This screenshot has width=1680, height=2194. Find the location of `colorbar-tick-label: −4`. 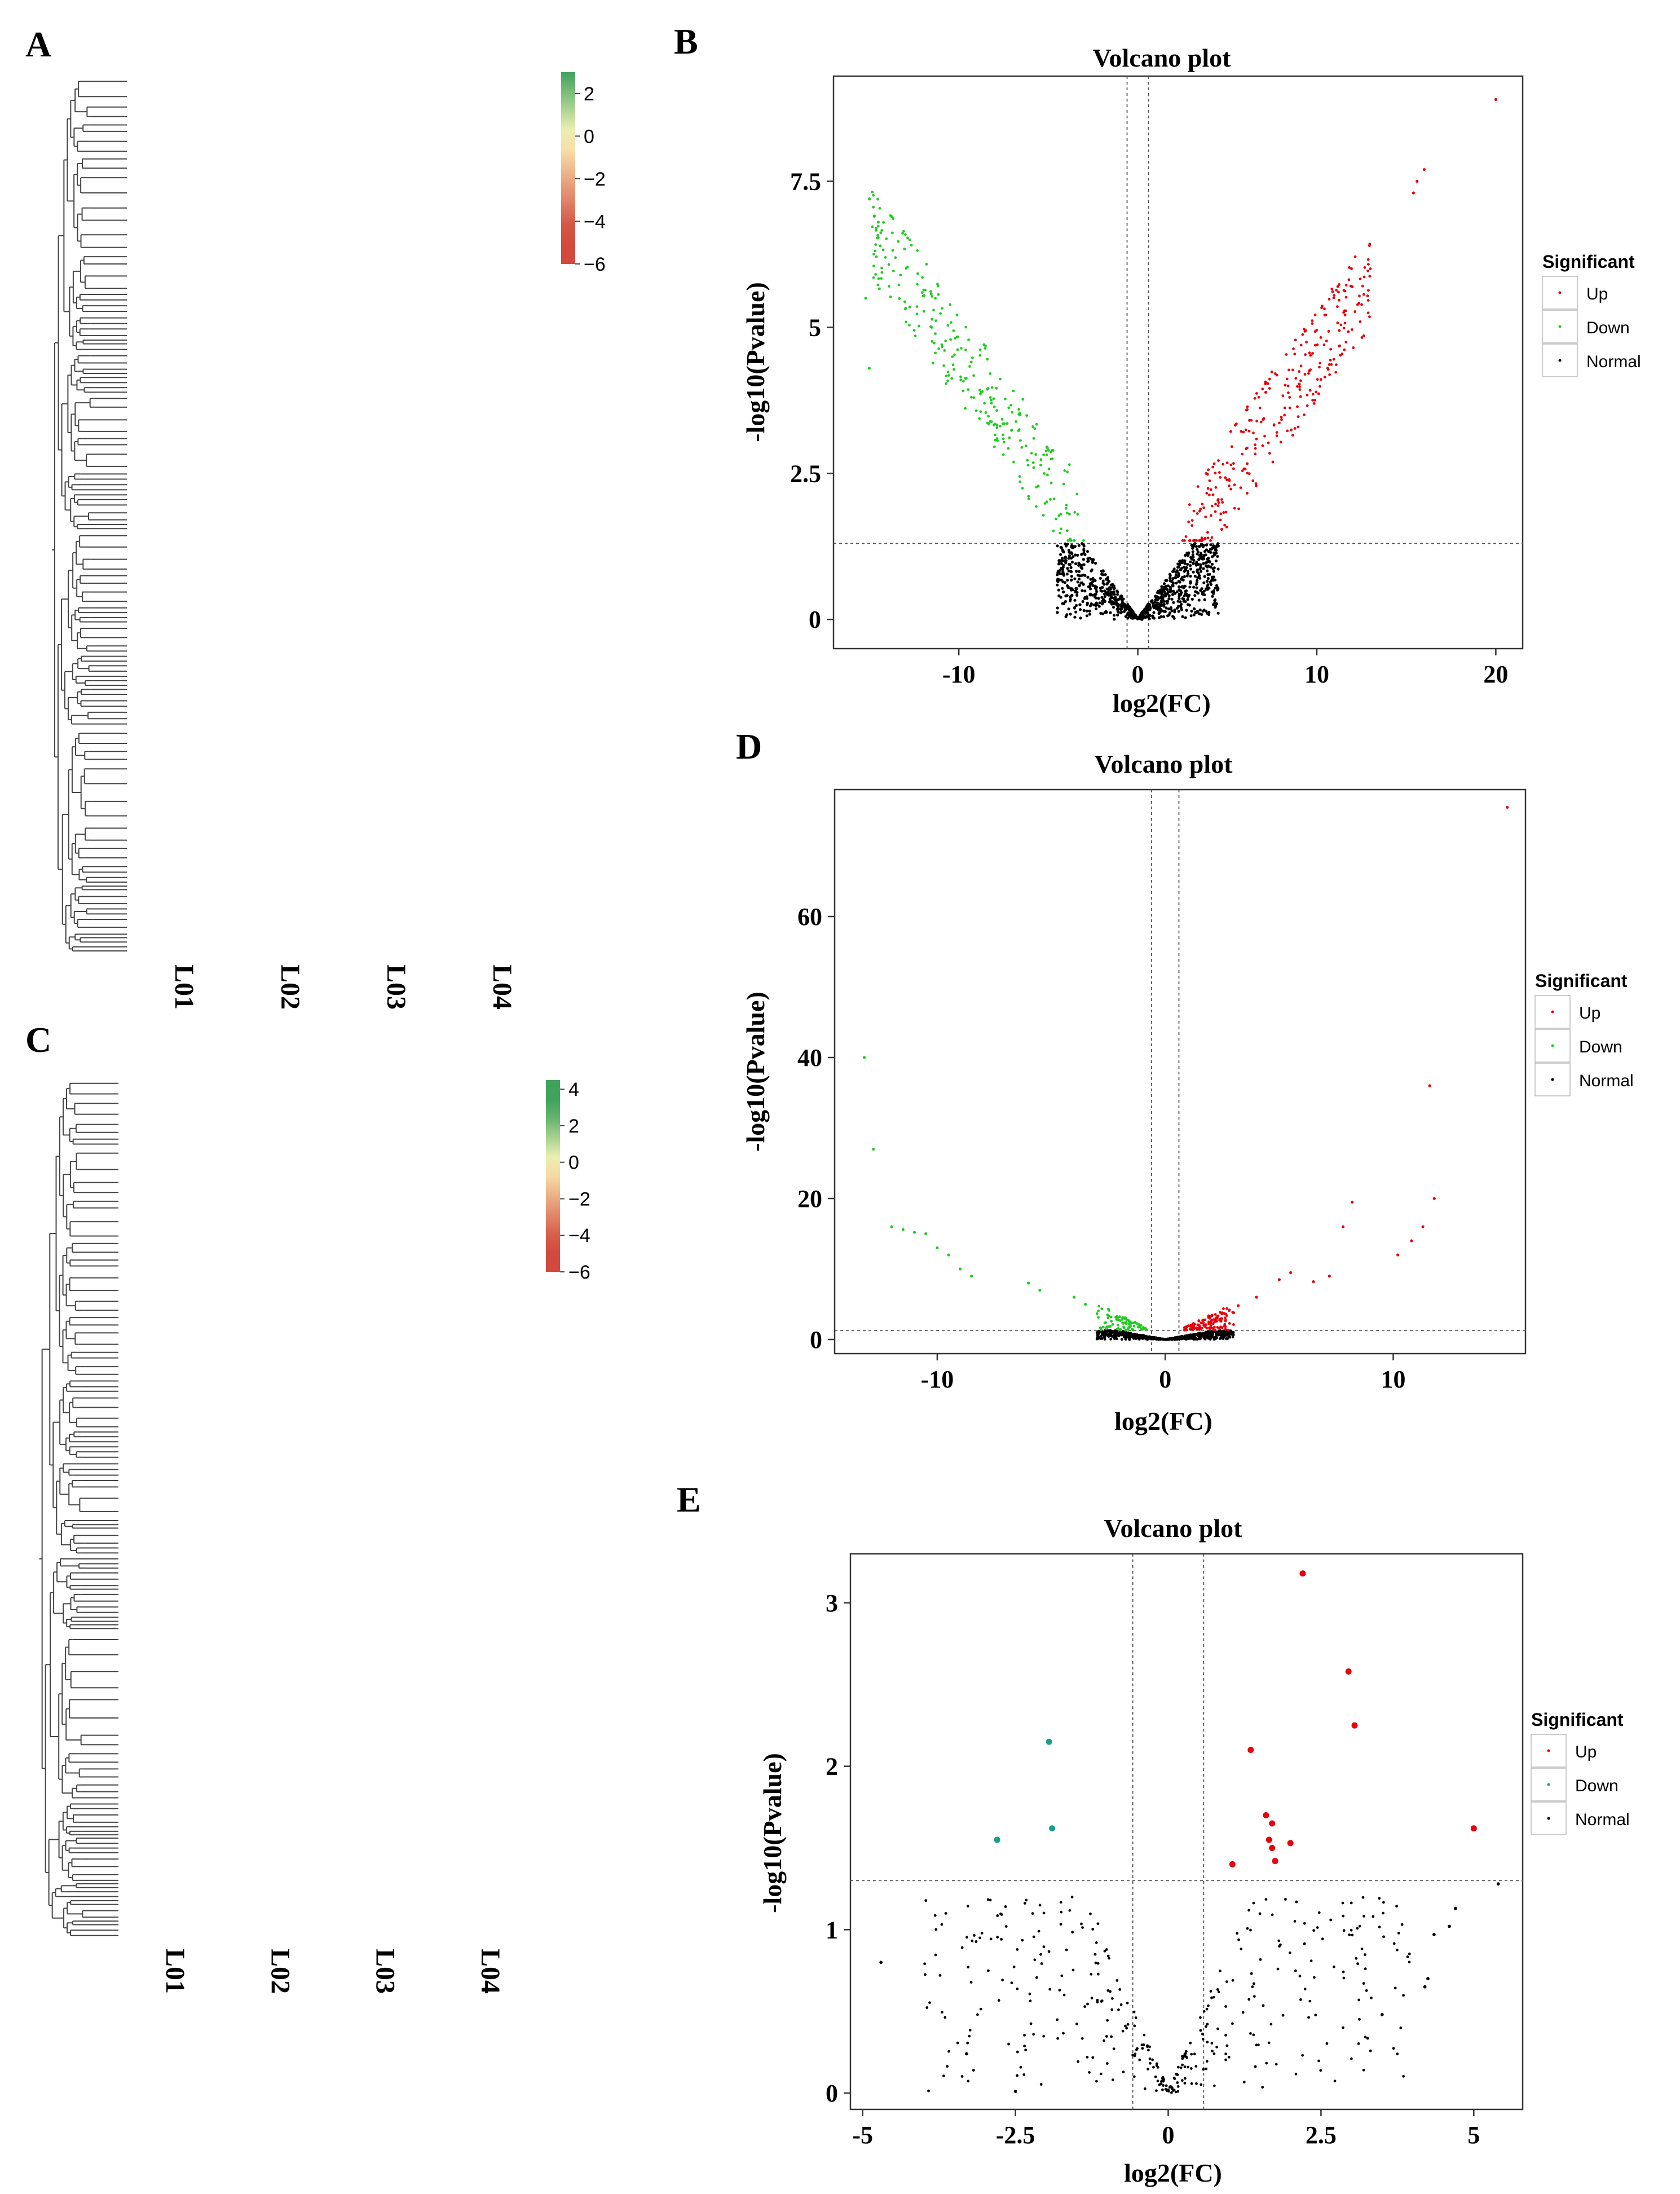

colorbar-tick-label: −4 is located at coordinates (595, 221).